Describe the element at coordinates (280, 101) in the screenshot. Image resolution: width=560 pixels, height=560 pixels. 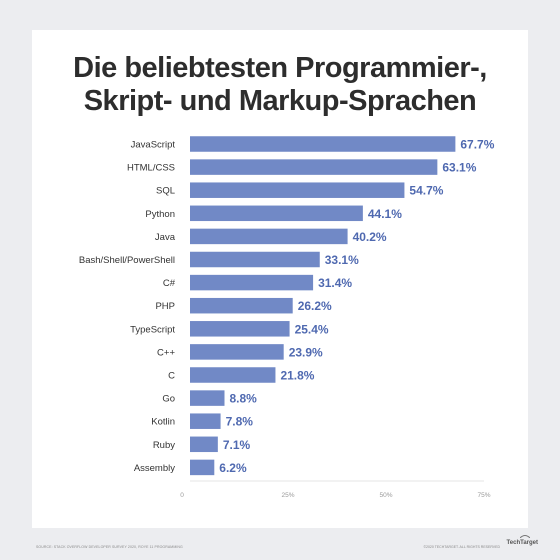
I see `title-line-2: Skript- und Markup-Sprachen` at that location.